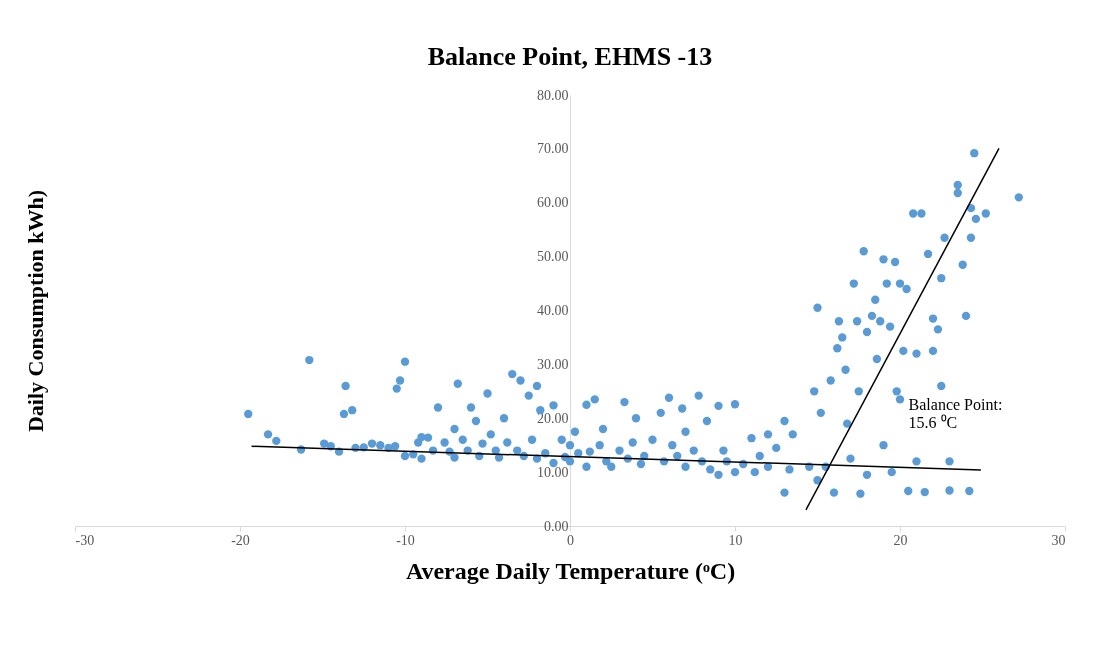 The width and height of the screenshot is (1119, 650). What do you see at coordinates (240, 540) in the screenshot?
I see `x-tick-label: -20` at bounding box center [240, 540].